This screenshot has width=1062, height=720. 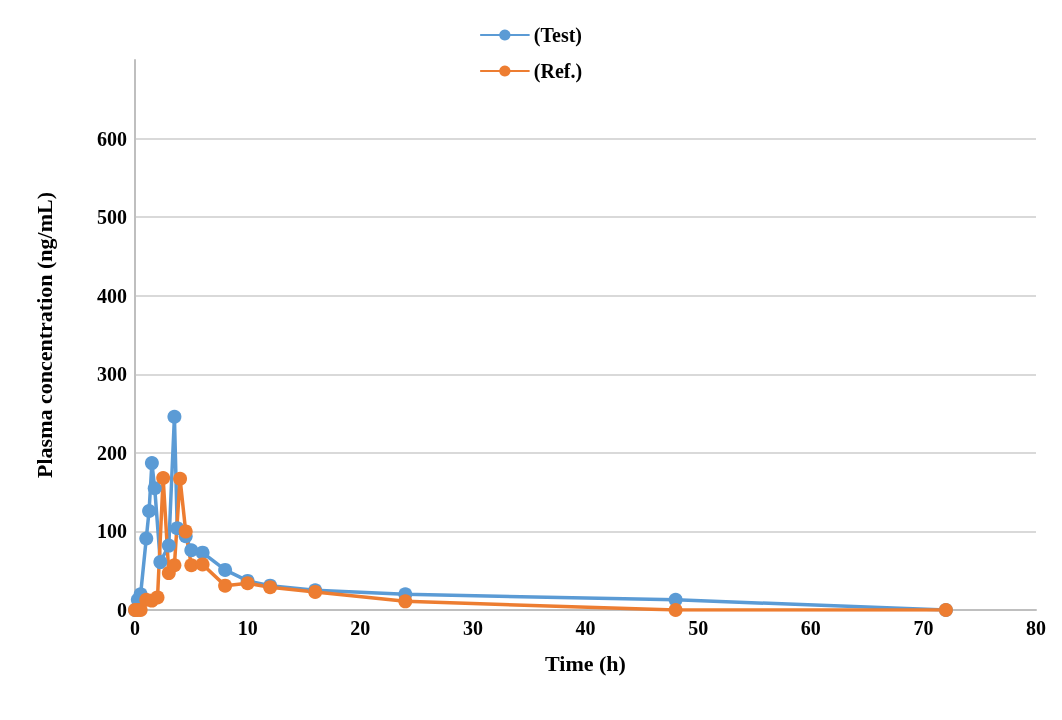 I want to click on x-tick-label: 10, so click(x=247, y=628).